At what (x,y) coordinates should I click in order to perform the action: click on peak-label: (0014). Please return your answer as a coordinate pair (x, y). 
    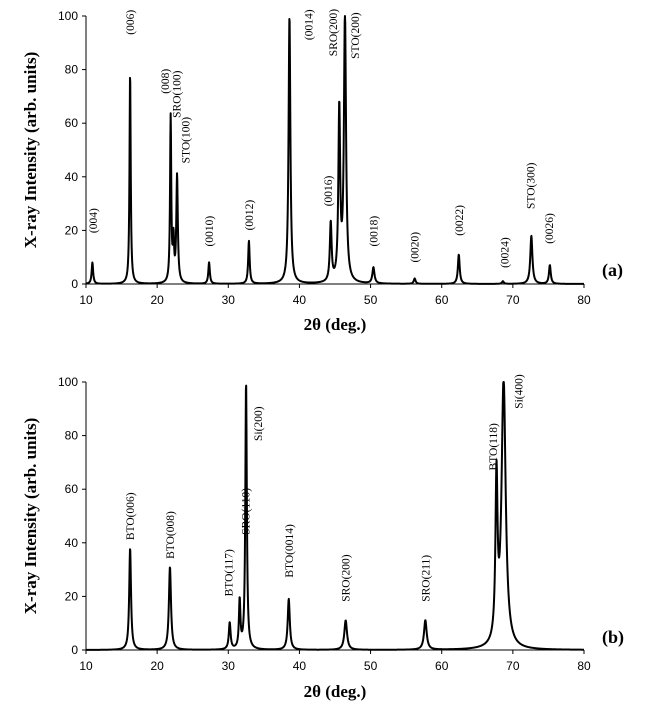
    Looking at the image, I should click on (310, 24).